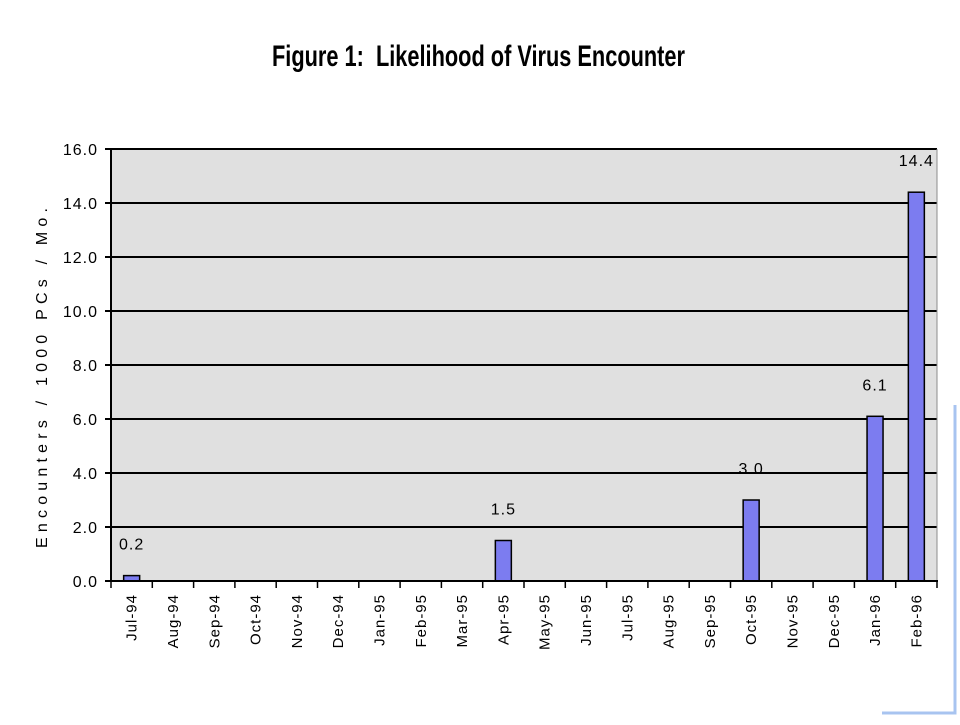 The height and width of the screenshot is (725, 960). What do you see at coordinates (85, 420) in the screenshot?
I see `y-tick-label: 6.0` at bounding box center [85, 420].